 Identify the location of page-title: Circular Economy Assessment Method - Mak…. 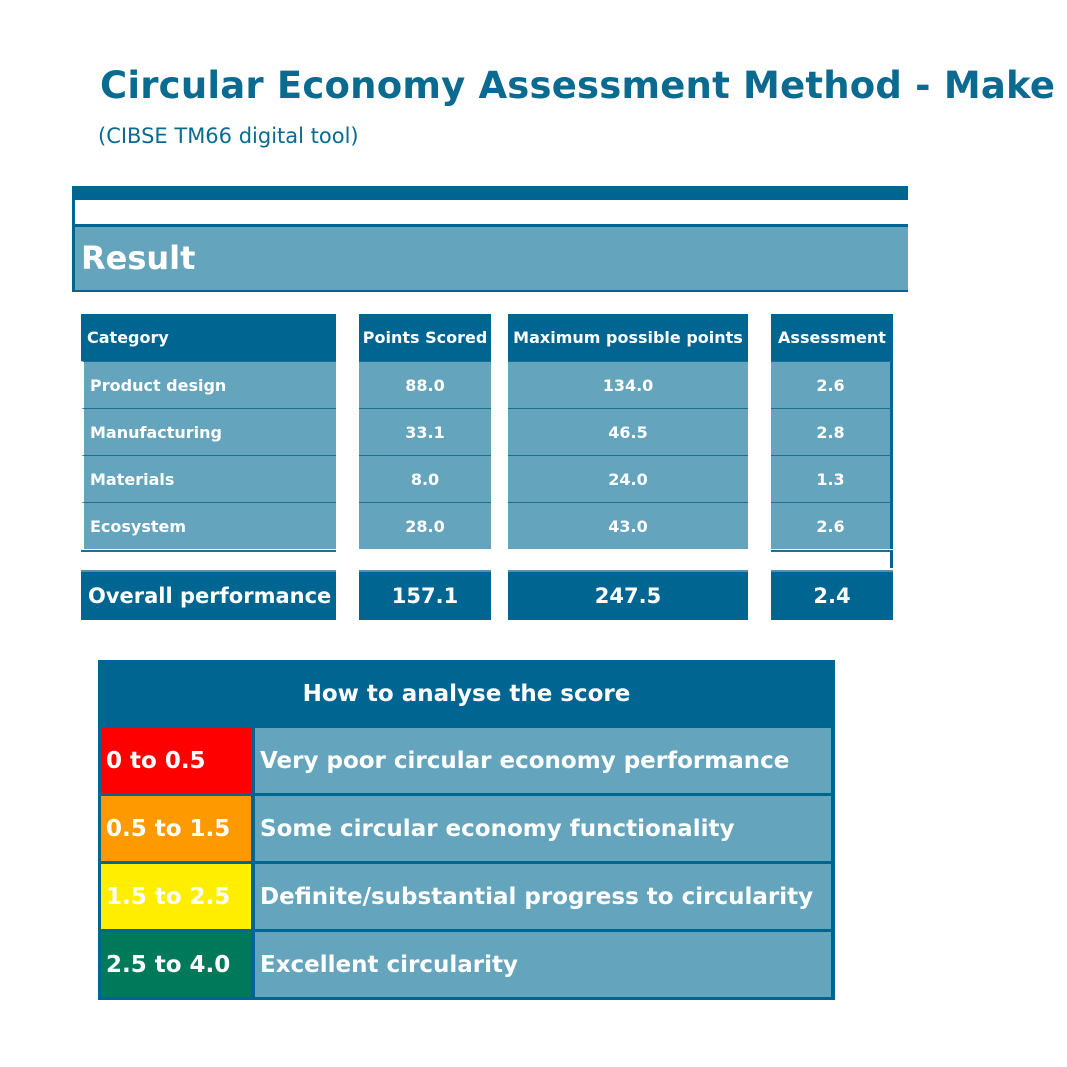
(578, 85).